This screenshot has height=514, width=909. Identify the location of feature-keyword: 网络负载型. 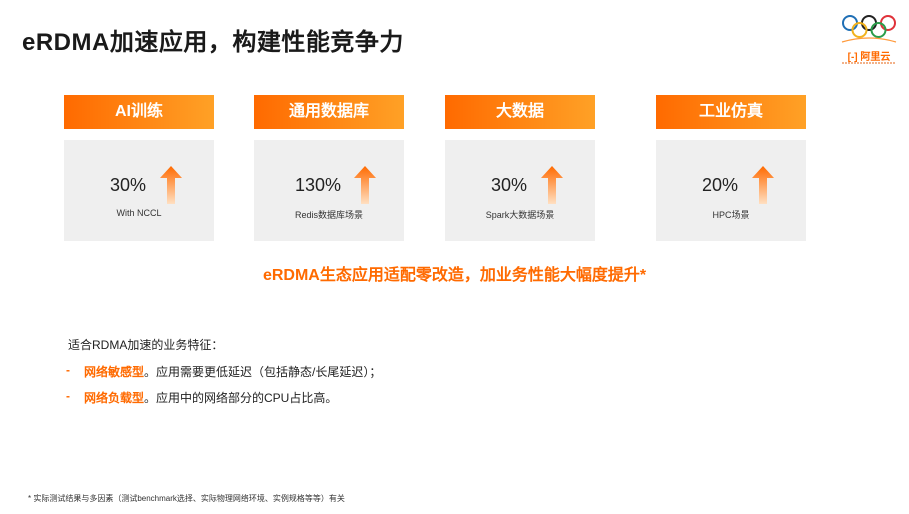
(114, 398).